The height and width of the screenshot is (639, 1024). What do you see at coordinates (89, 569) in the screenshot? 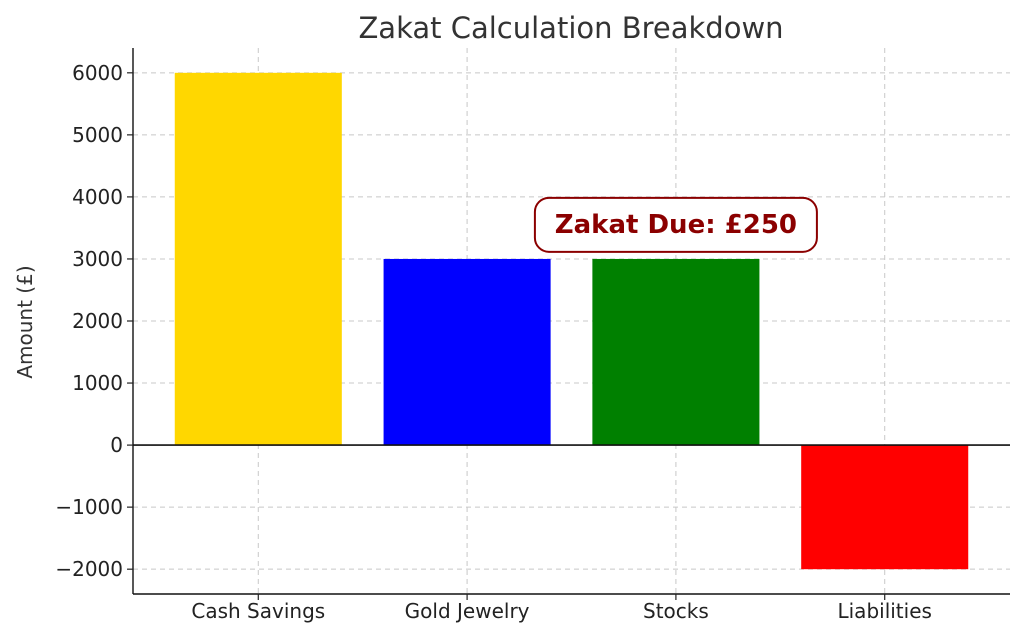
I see `y-tick-label: −2000` at bounding box center [89, 569].